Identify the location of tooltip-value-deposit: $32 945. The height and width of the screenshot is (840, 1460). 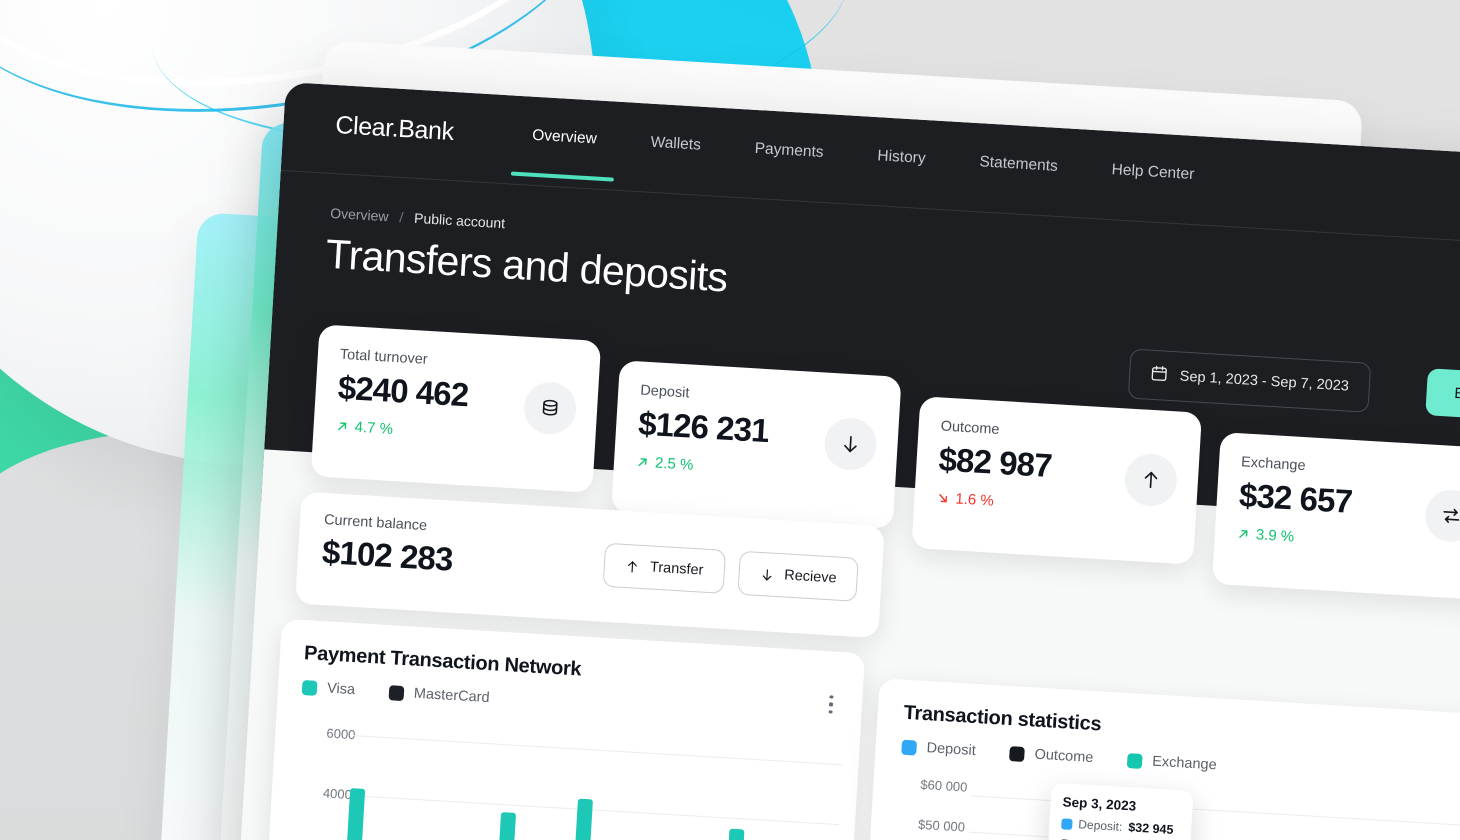
(1150, 828).